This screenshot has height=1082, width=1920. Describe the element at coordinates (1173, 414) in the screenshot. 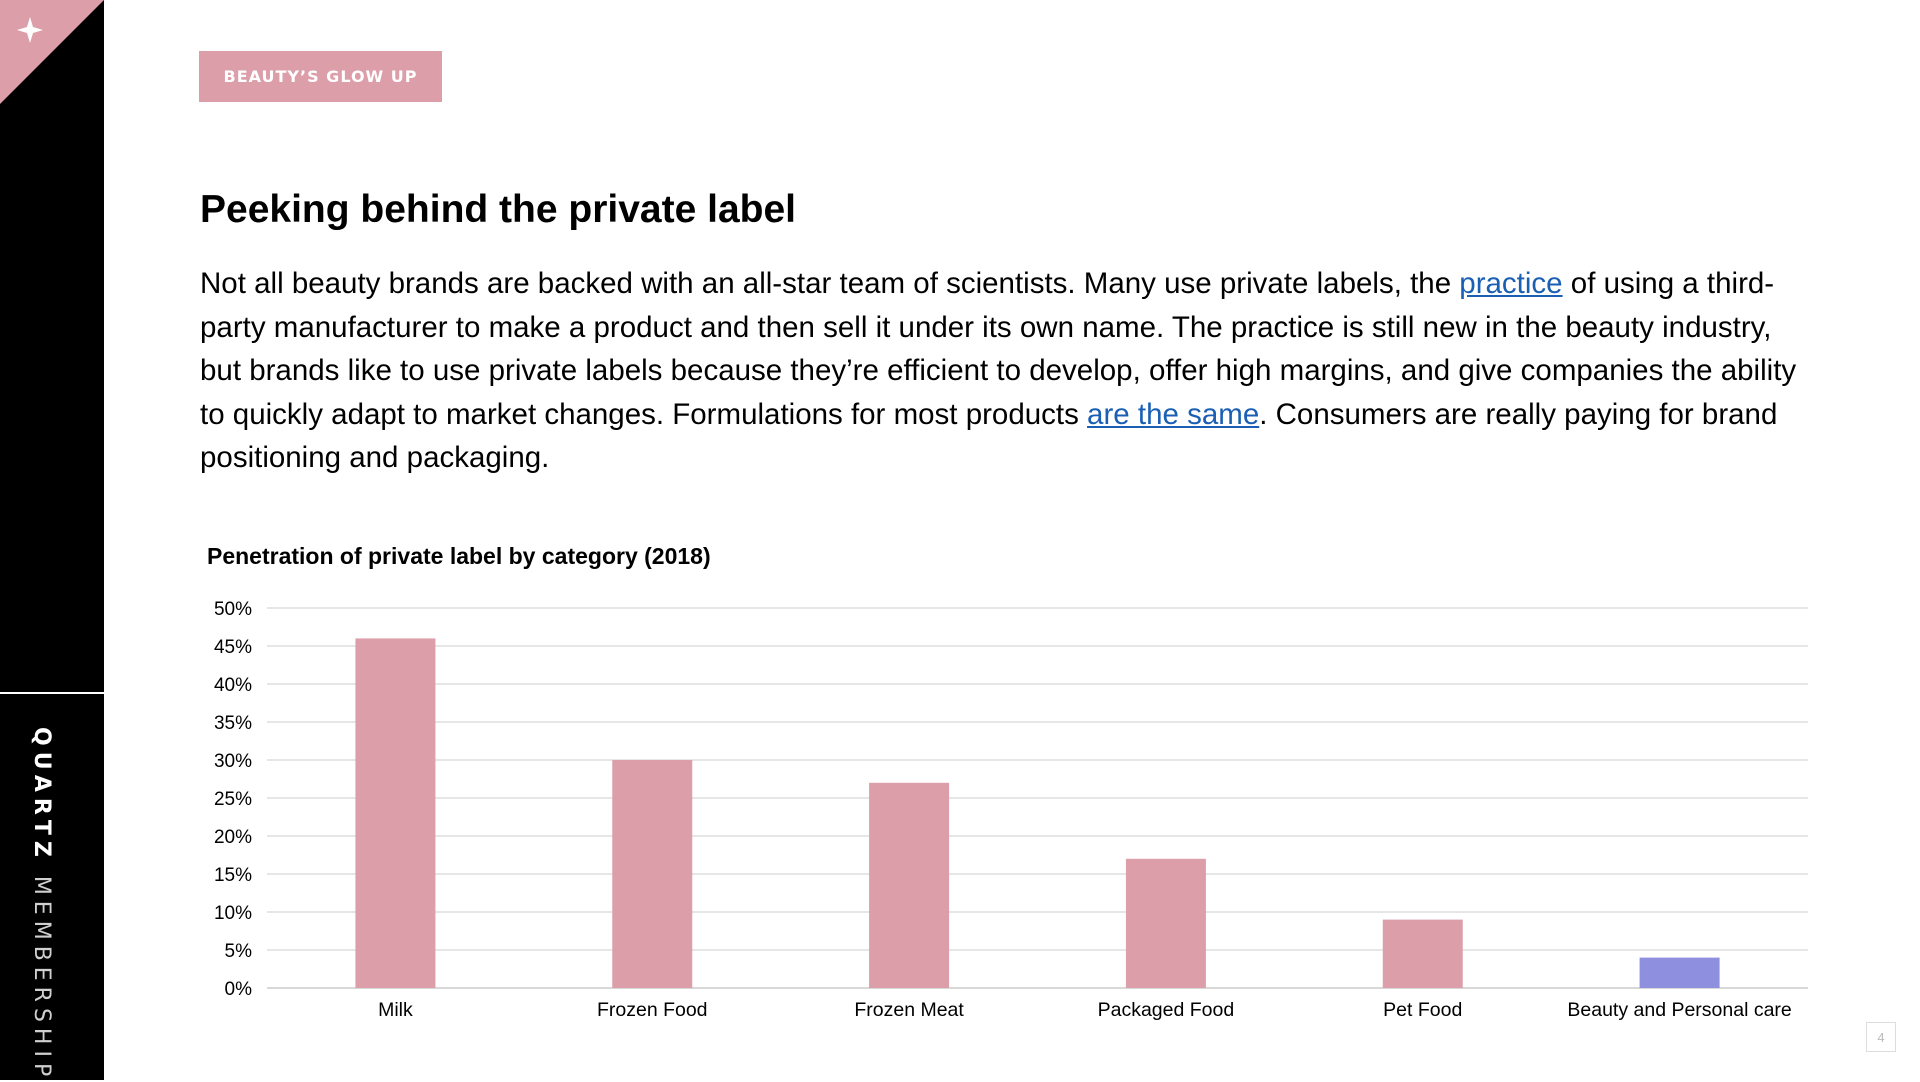

I see `are-the-same-link: are the same` at that location.